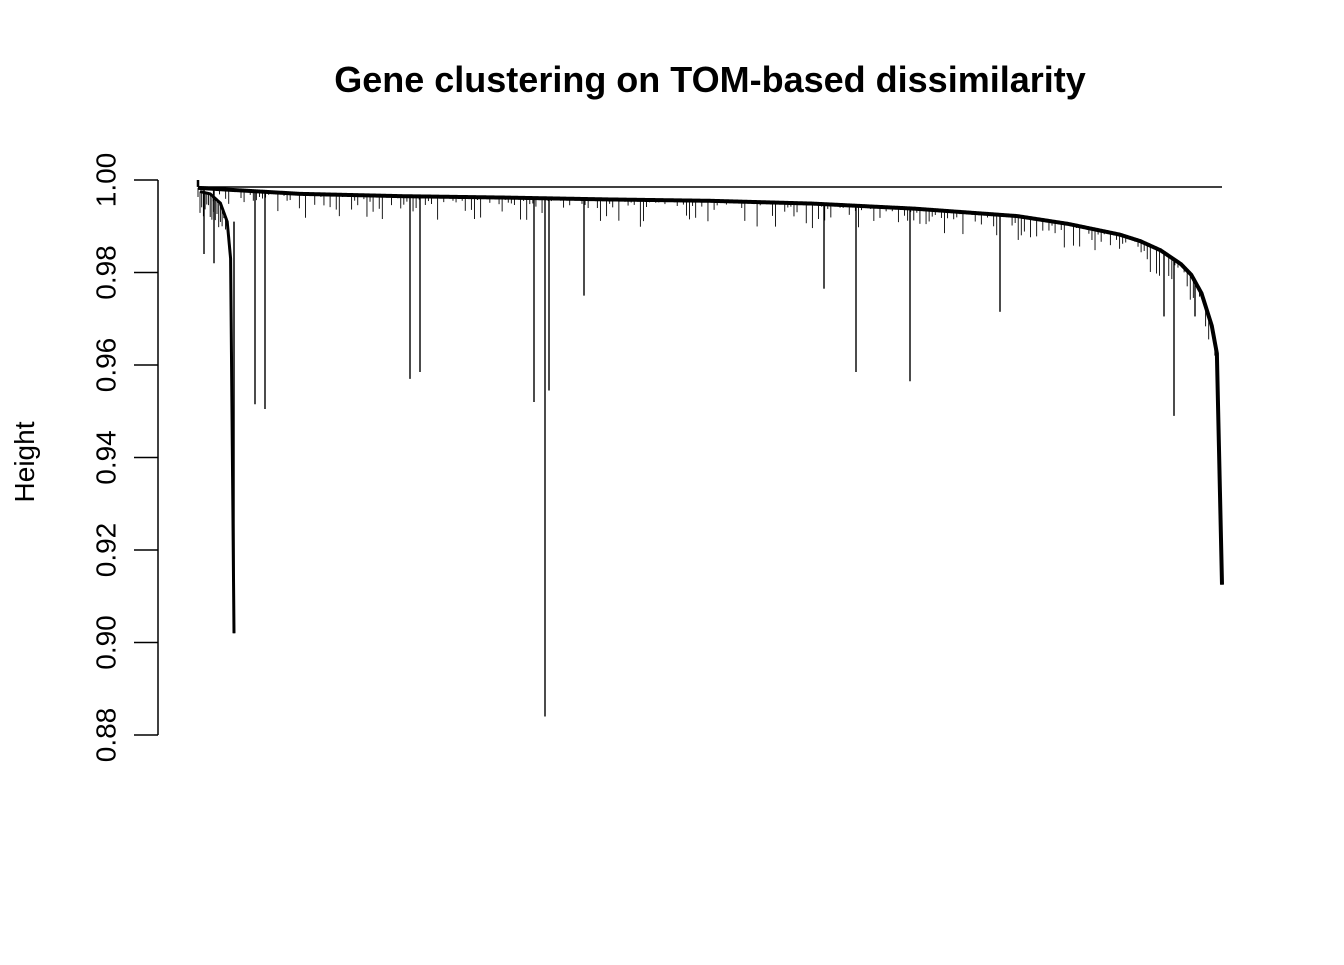  Describe the element at coordinates (105, 365) in the screenshot. I see `y-tick-label: 0.96` at that location.